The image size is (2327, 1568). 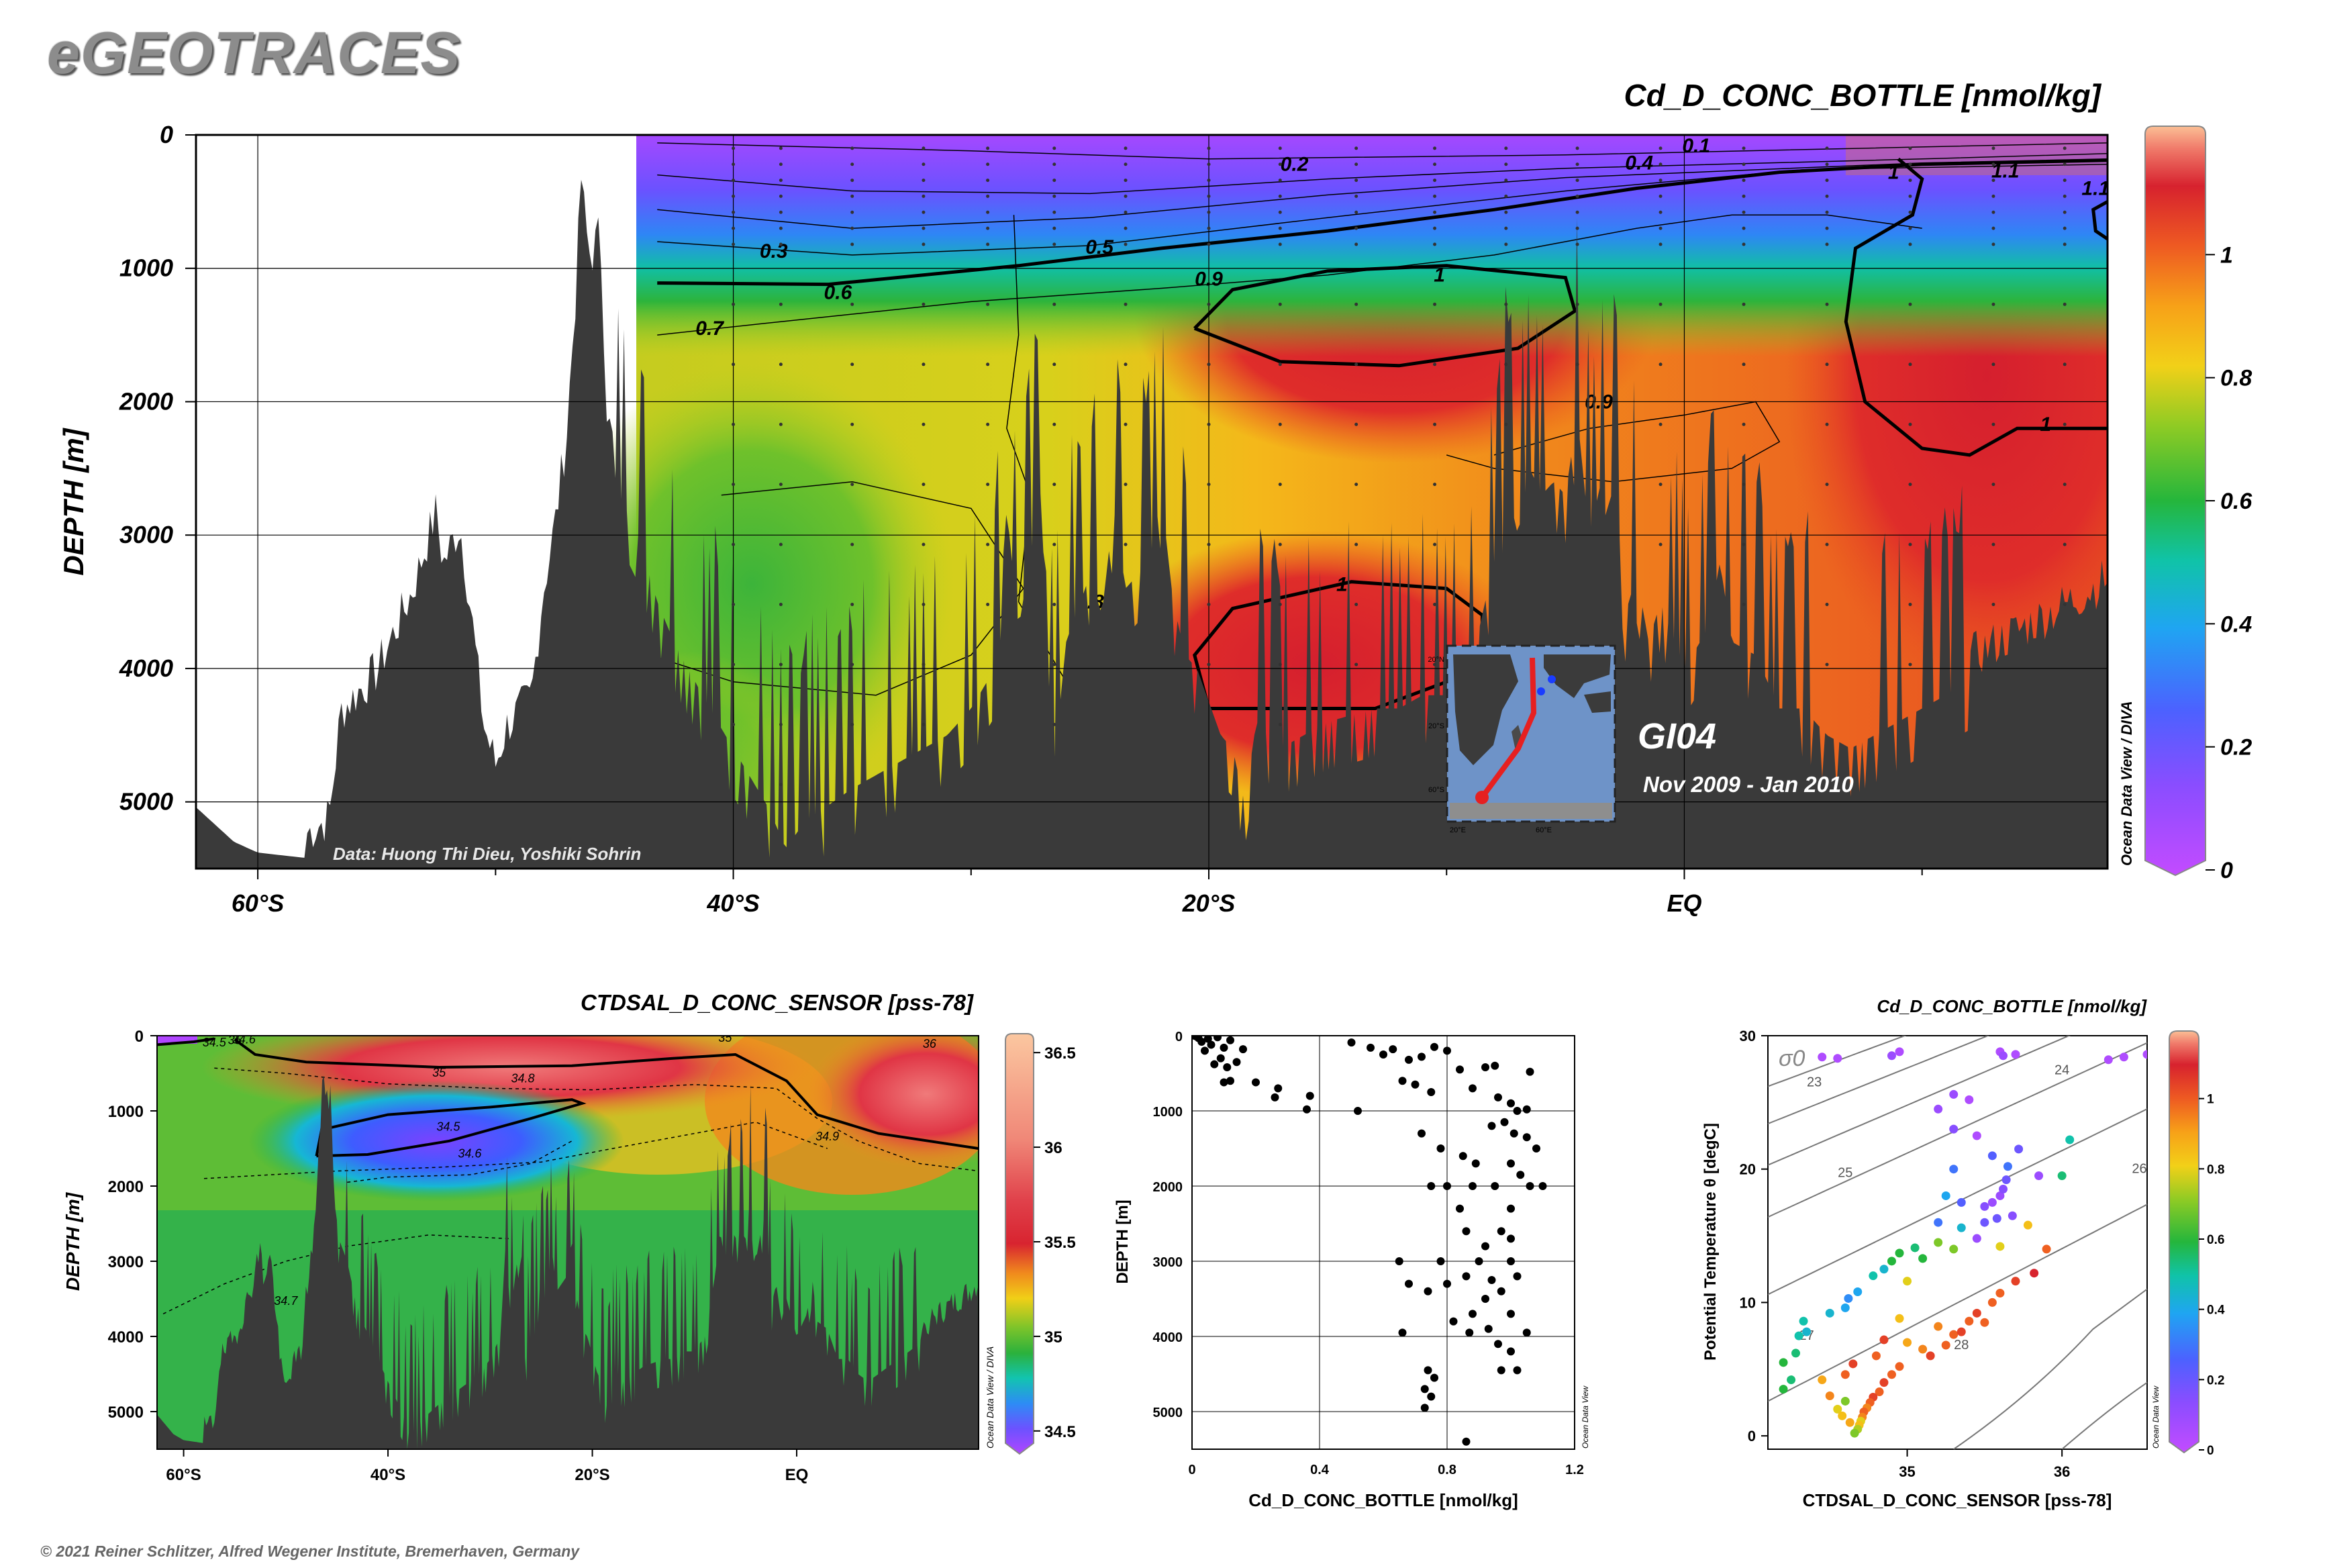 What do you see at coordinates (2185, 505) in the screenshot?
I see `main-colorbar: 0 0.2 0.4 0.6 0.8 1 Ocean Data View / DIVA` at bounding box center [2185, 505].